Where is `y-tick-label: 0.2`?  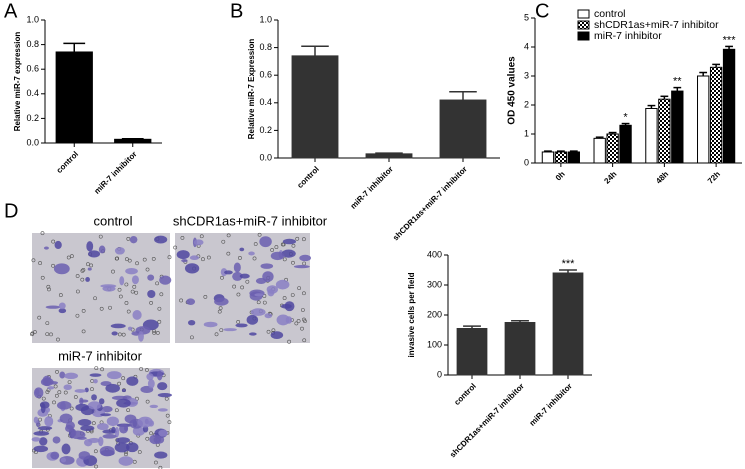 y-tick-label: 0.2 is located at coordinates (32, 118).